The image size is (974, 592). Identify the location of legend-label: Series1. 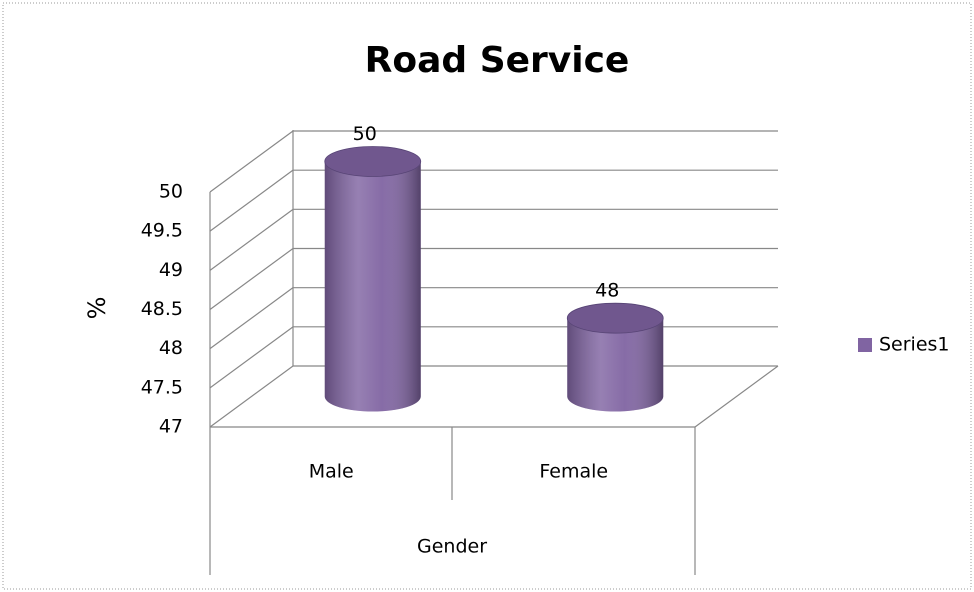
(914, 345).